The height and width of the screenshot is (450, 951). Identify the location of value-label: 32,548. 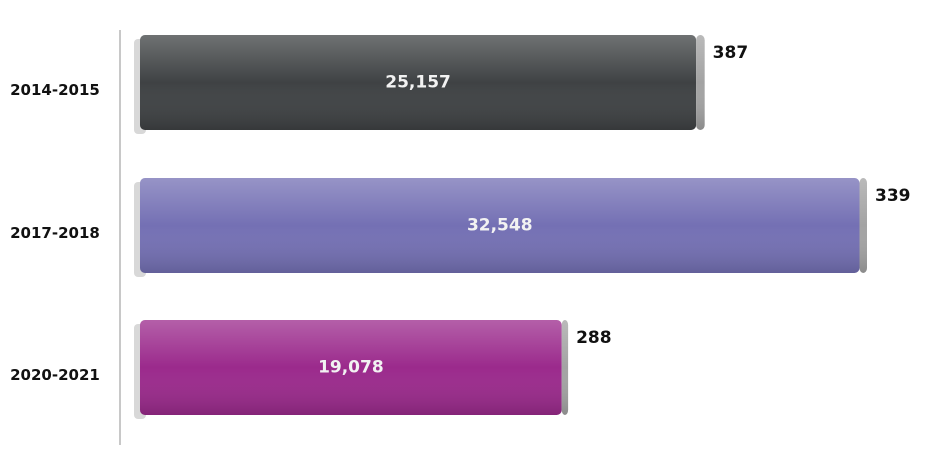
(500, 226).